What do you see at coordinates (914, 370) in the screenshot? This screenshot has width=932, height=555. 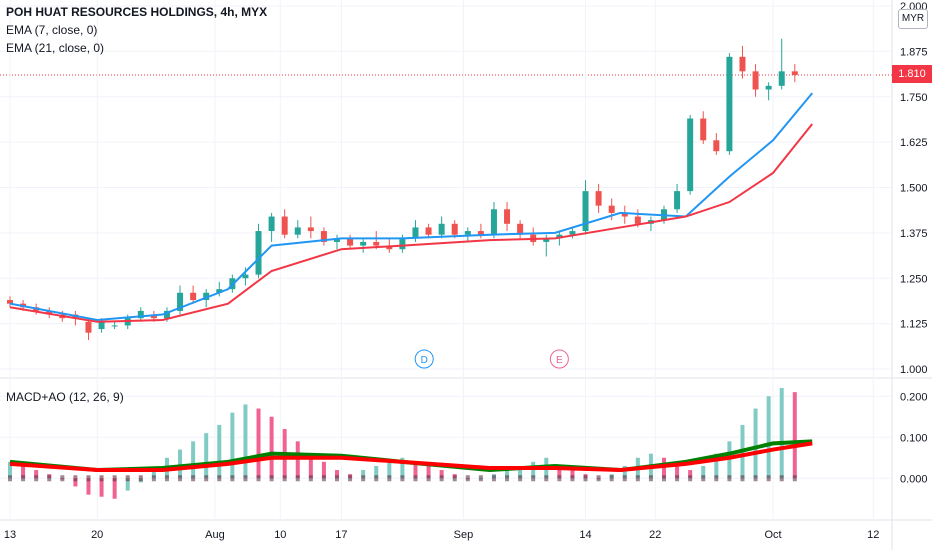 I see `price-tick-label: 1.000` at bounding box center [914, 370].